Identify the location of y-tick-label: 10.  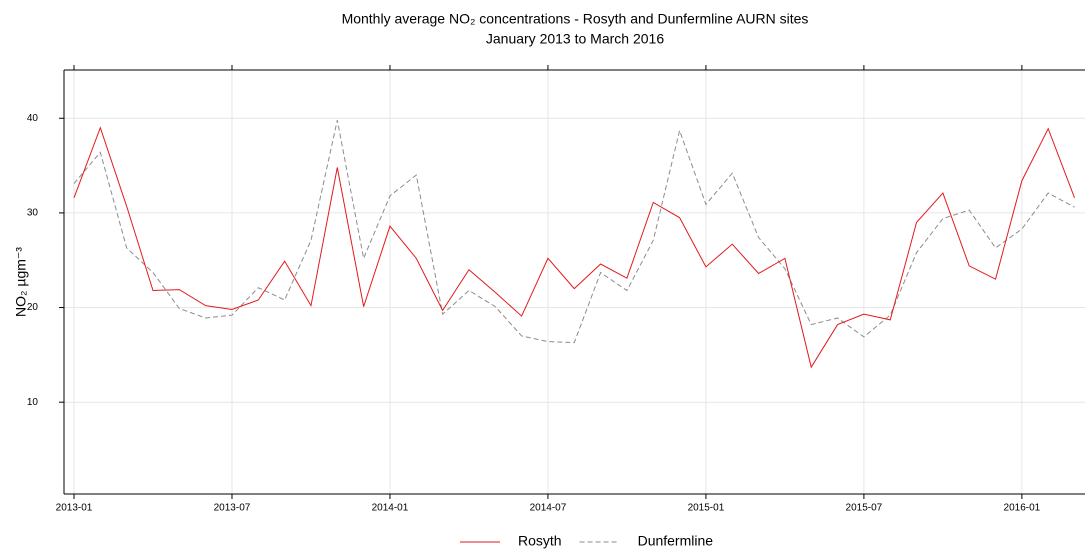
(33, 402).